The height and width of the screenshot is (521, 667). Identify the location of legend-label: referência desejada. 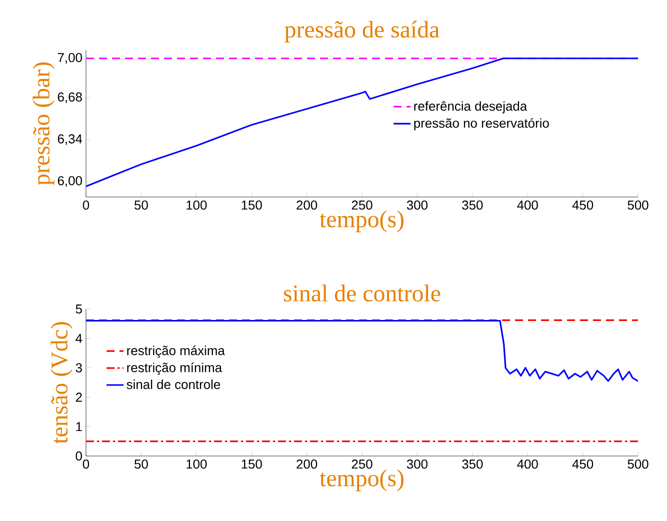
(471, 107).